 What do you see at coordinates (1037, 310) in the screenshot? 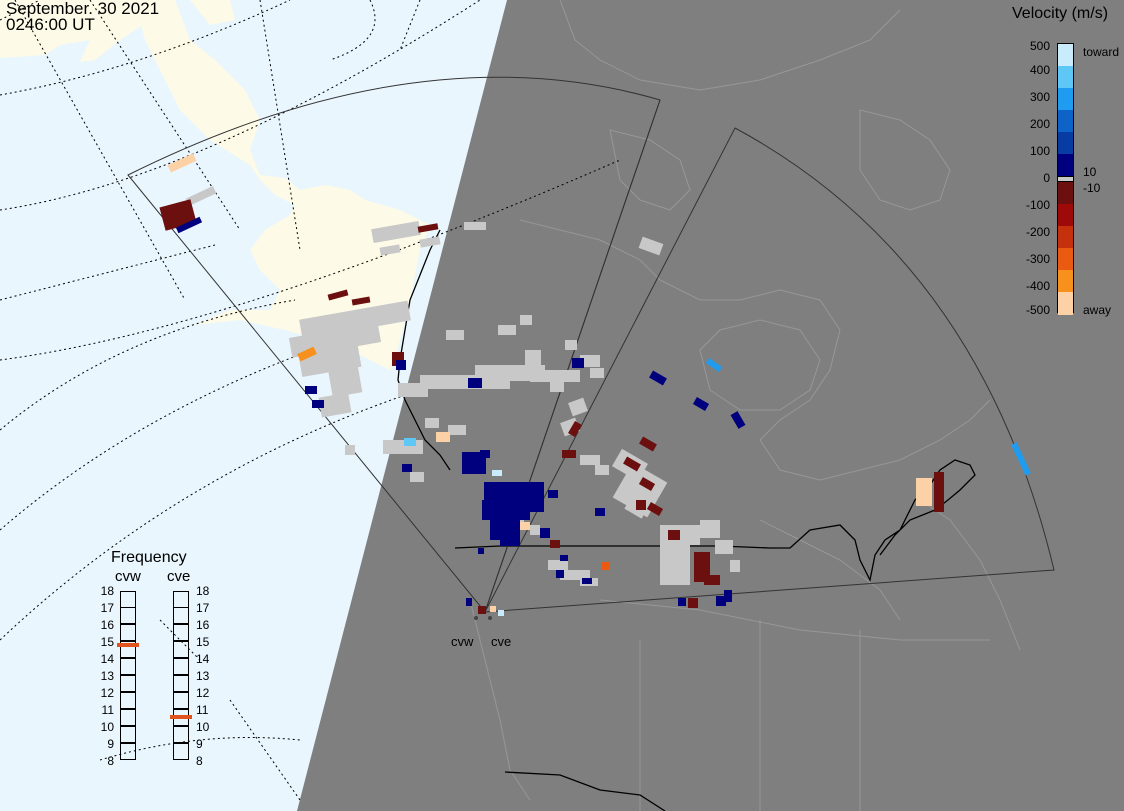
I see `colorbar-tick-label: -500` at bounding box center [1037, 310].